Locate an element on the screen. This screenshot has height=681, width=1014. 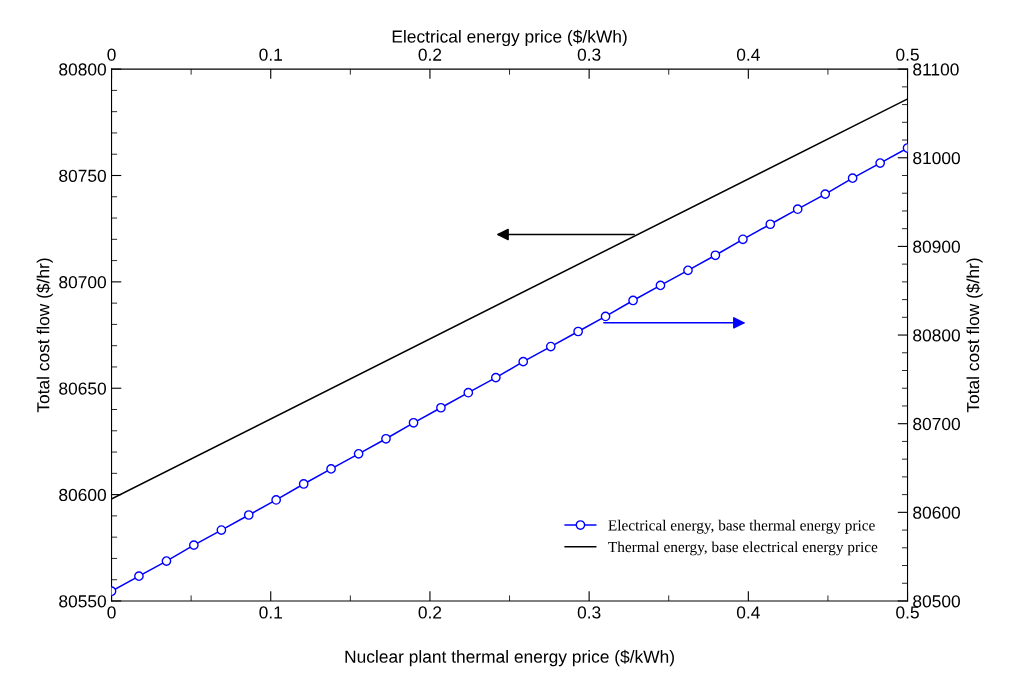
y-tick-label: 80550 is located at coordinates (82, 601).